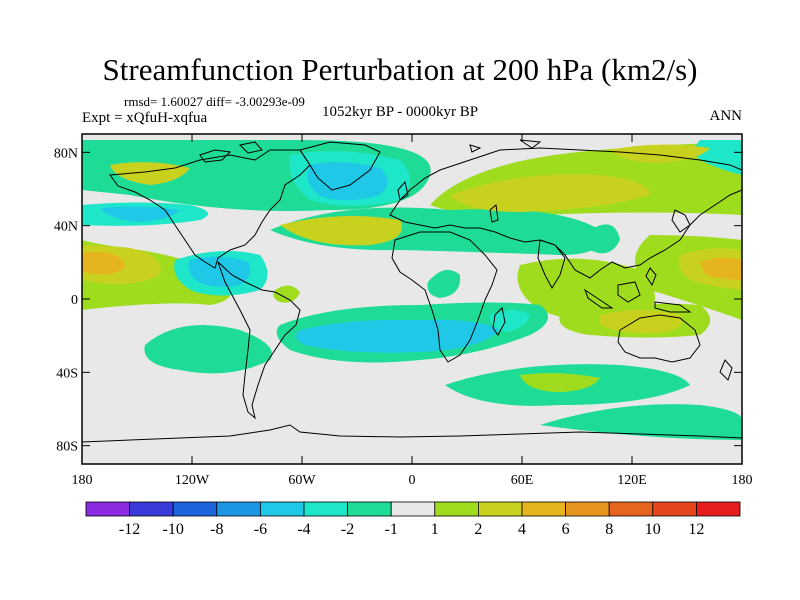 The image size is (800, 600). What do you see at coordinates (721, 268) in the screenshot?
I see `contour-orange-north-pacific-east` at bounding box center [721, 268].